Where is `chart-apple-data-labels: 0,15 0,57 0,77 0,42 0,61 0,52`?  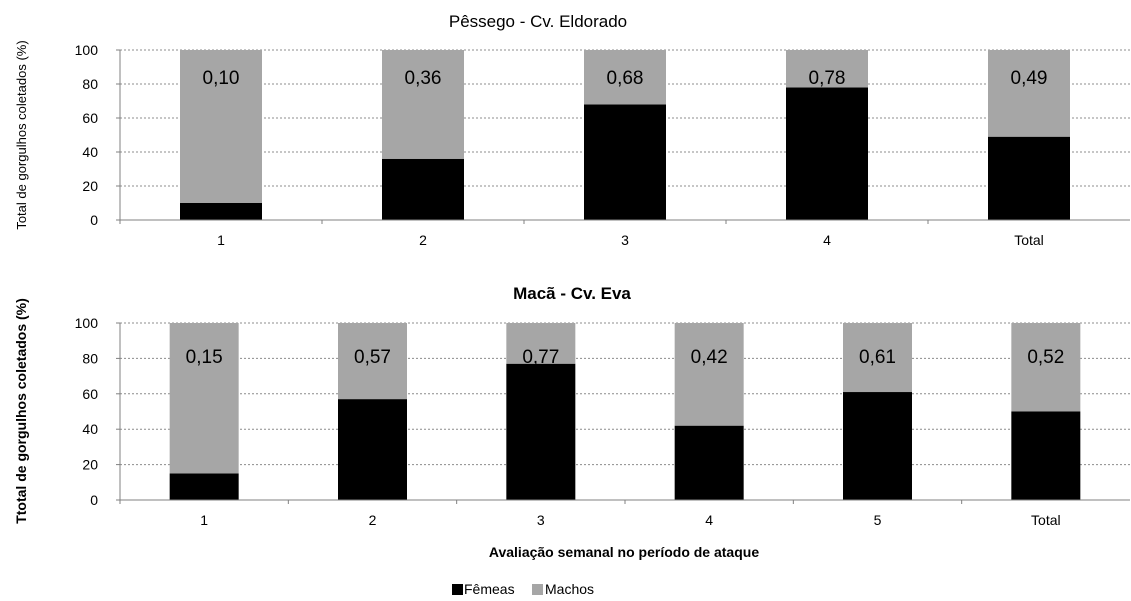 chart-apple-data-labels: 0,15 0,57 0,77 0,42 0,61 0,52 is located at coordinates (625, 357).